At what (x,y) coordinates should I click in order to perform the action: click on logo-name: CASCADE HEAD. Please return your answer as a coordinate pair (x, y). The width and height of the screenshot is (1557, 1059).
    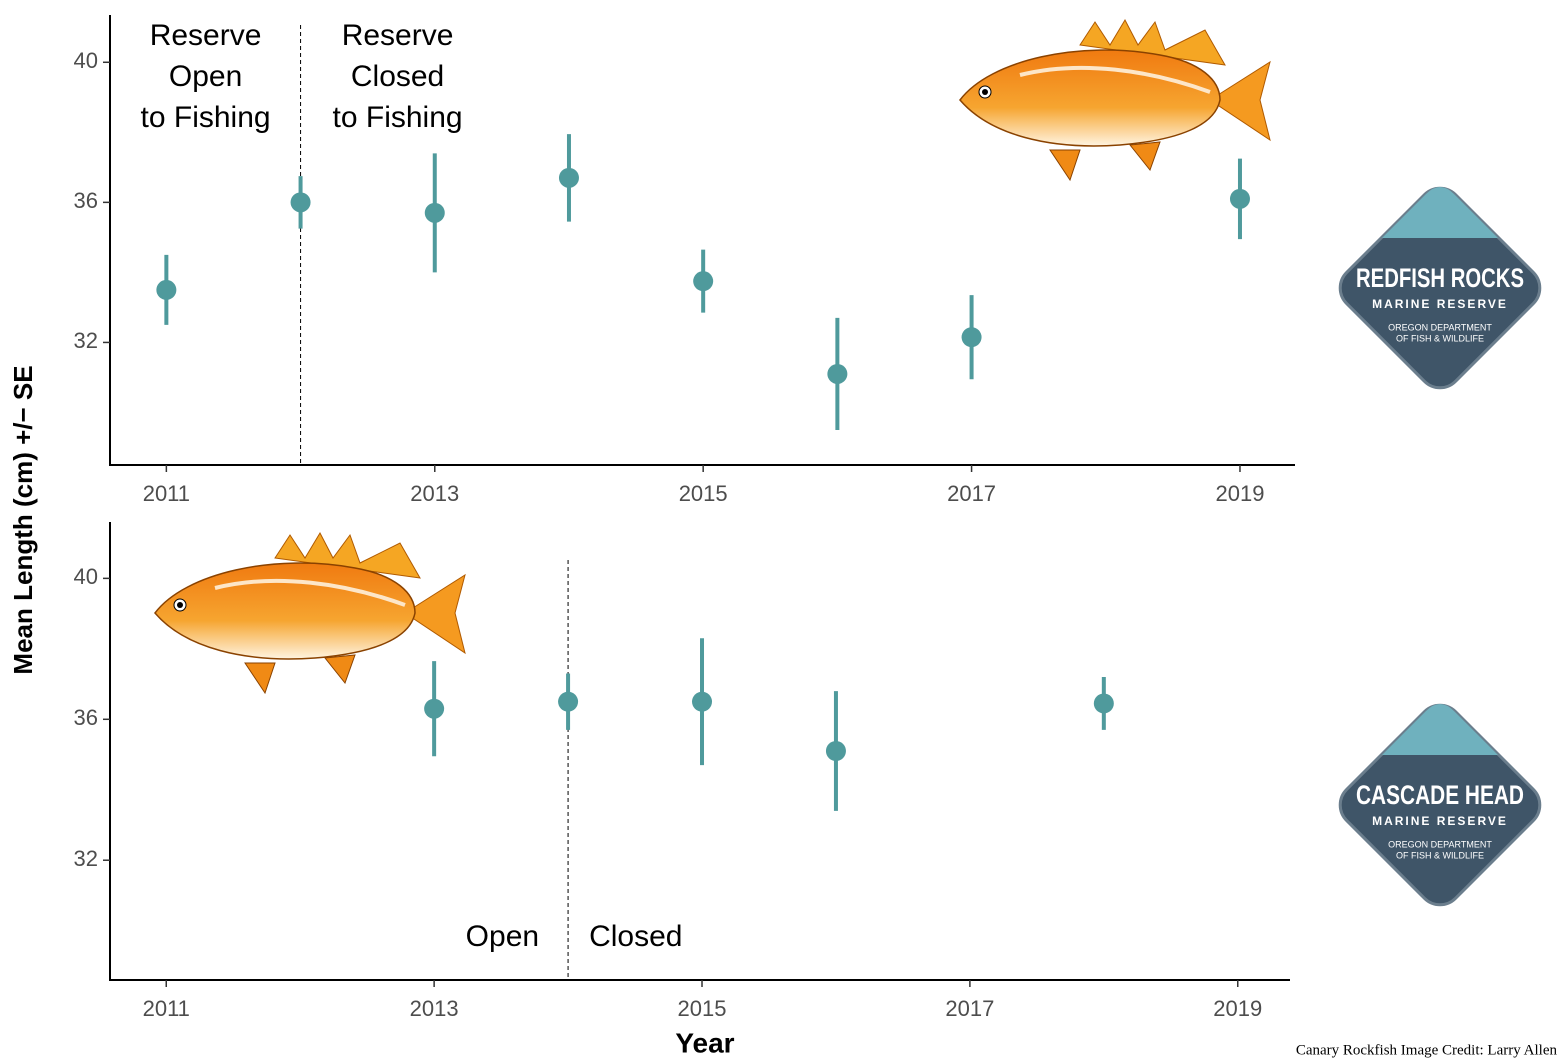
    Looking at the image, I should click on (1440, 795).